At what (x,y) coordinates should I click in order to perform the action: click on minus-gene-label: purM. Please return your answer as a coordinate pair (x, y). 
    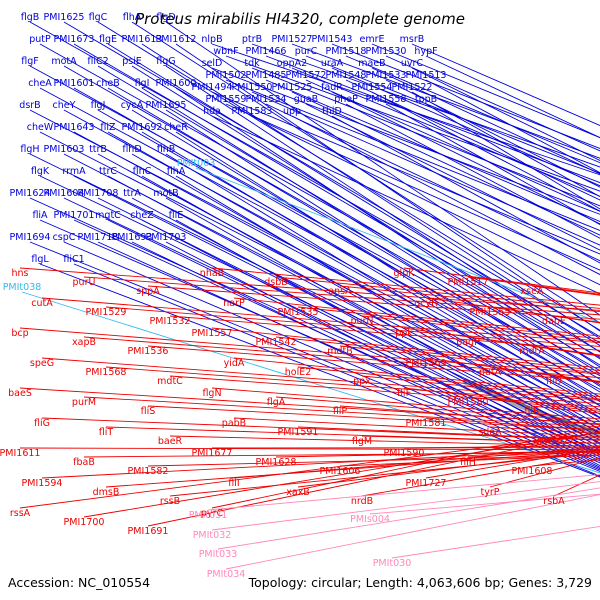
    Looking at the image, I should click on (84, 402).